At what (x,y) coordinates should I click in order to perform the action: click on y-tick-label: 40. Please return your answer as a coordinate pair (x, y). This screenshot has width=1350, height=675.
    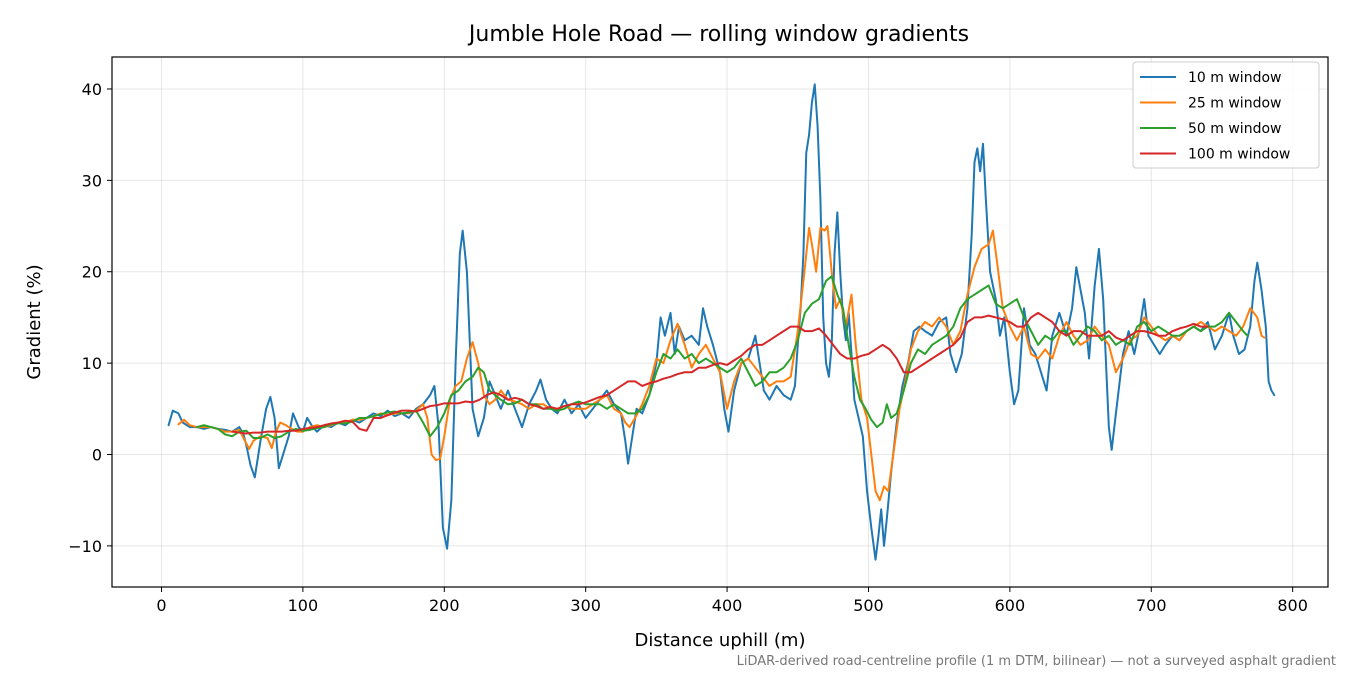
    Looking at the image, I should click on (92, 89).